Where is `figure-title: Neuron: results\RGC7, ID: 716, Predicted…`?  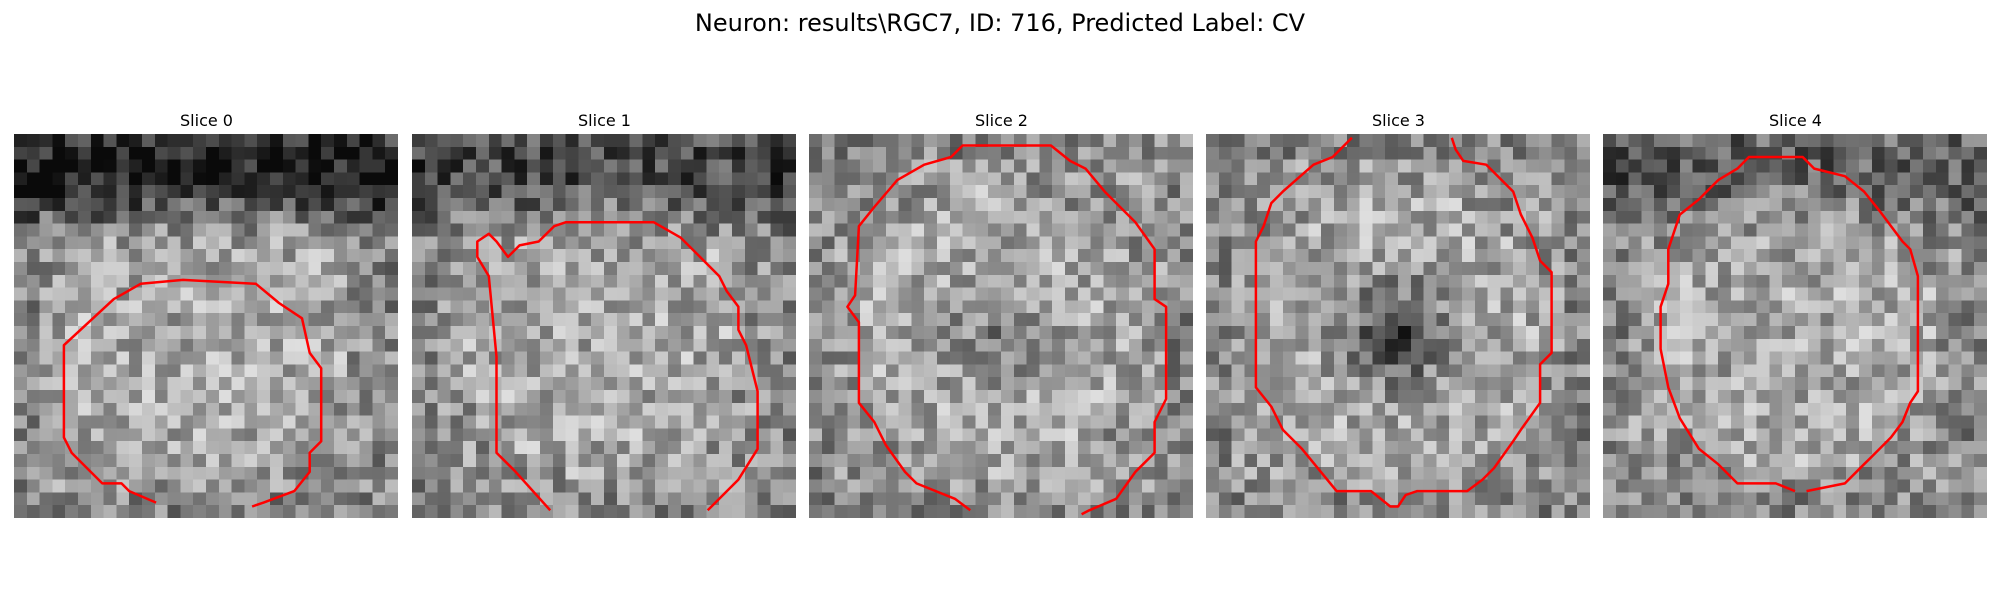 figure-title: Neuron: results\RGC7, ID: 716, Predicted… is located at coordinates (1000, 23).